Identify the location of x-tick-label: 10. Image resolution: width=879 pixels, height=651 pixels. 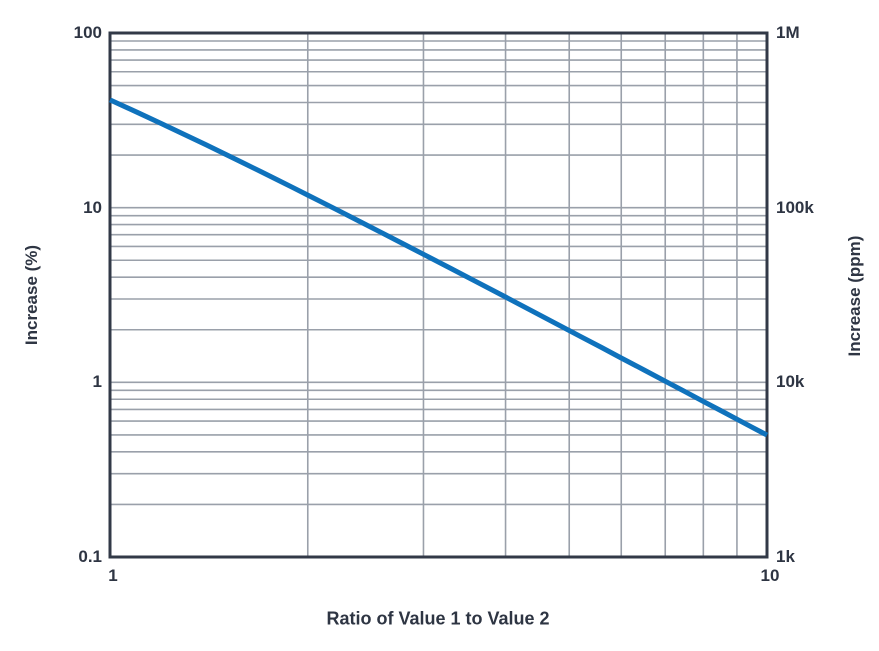
(770, 575).